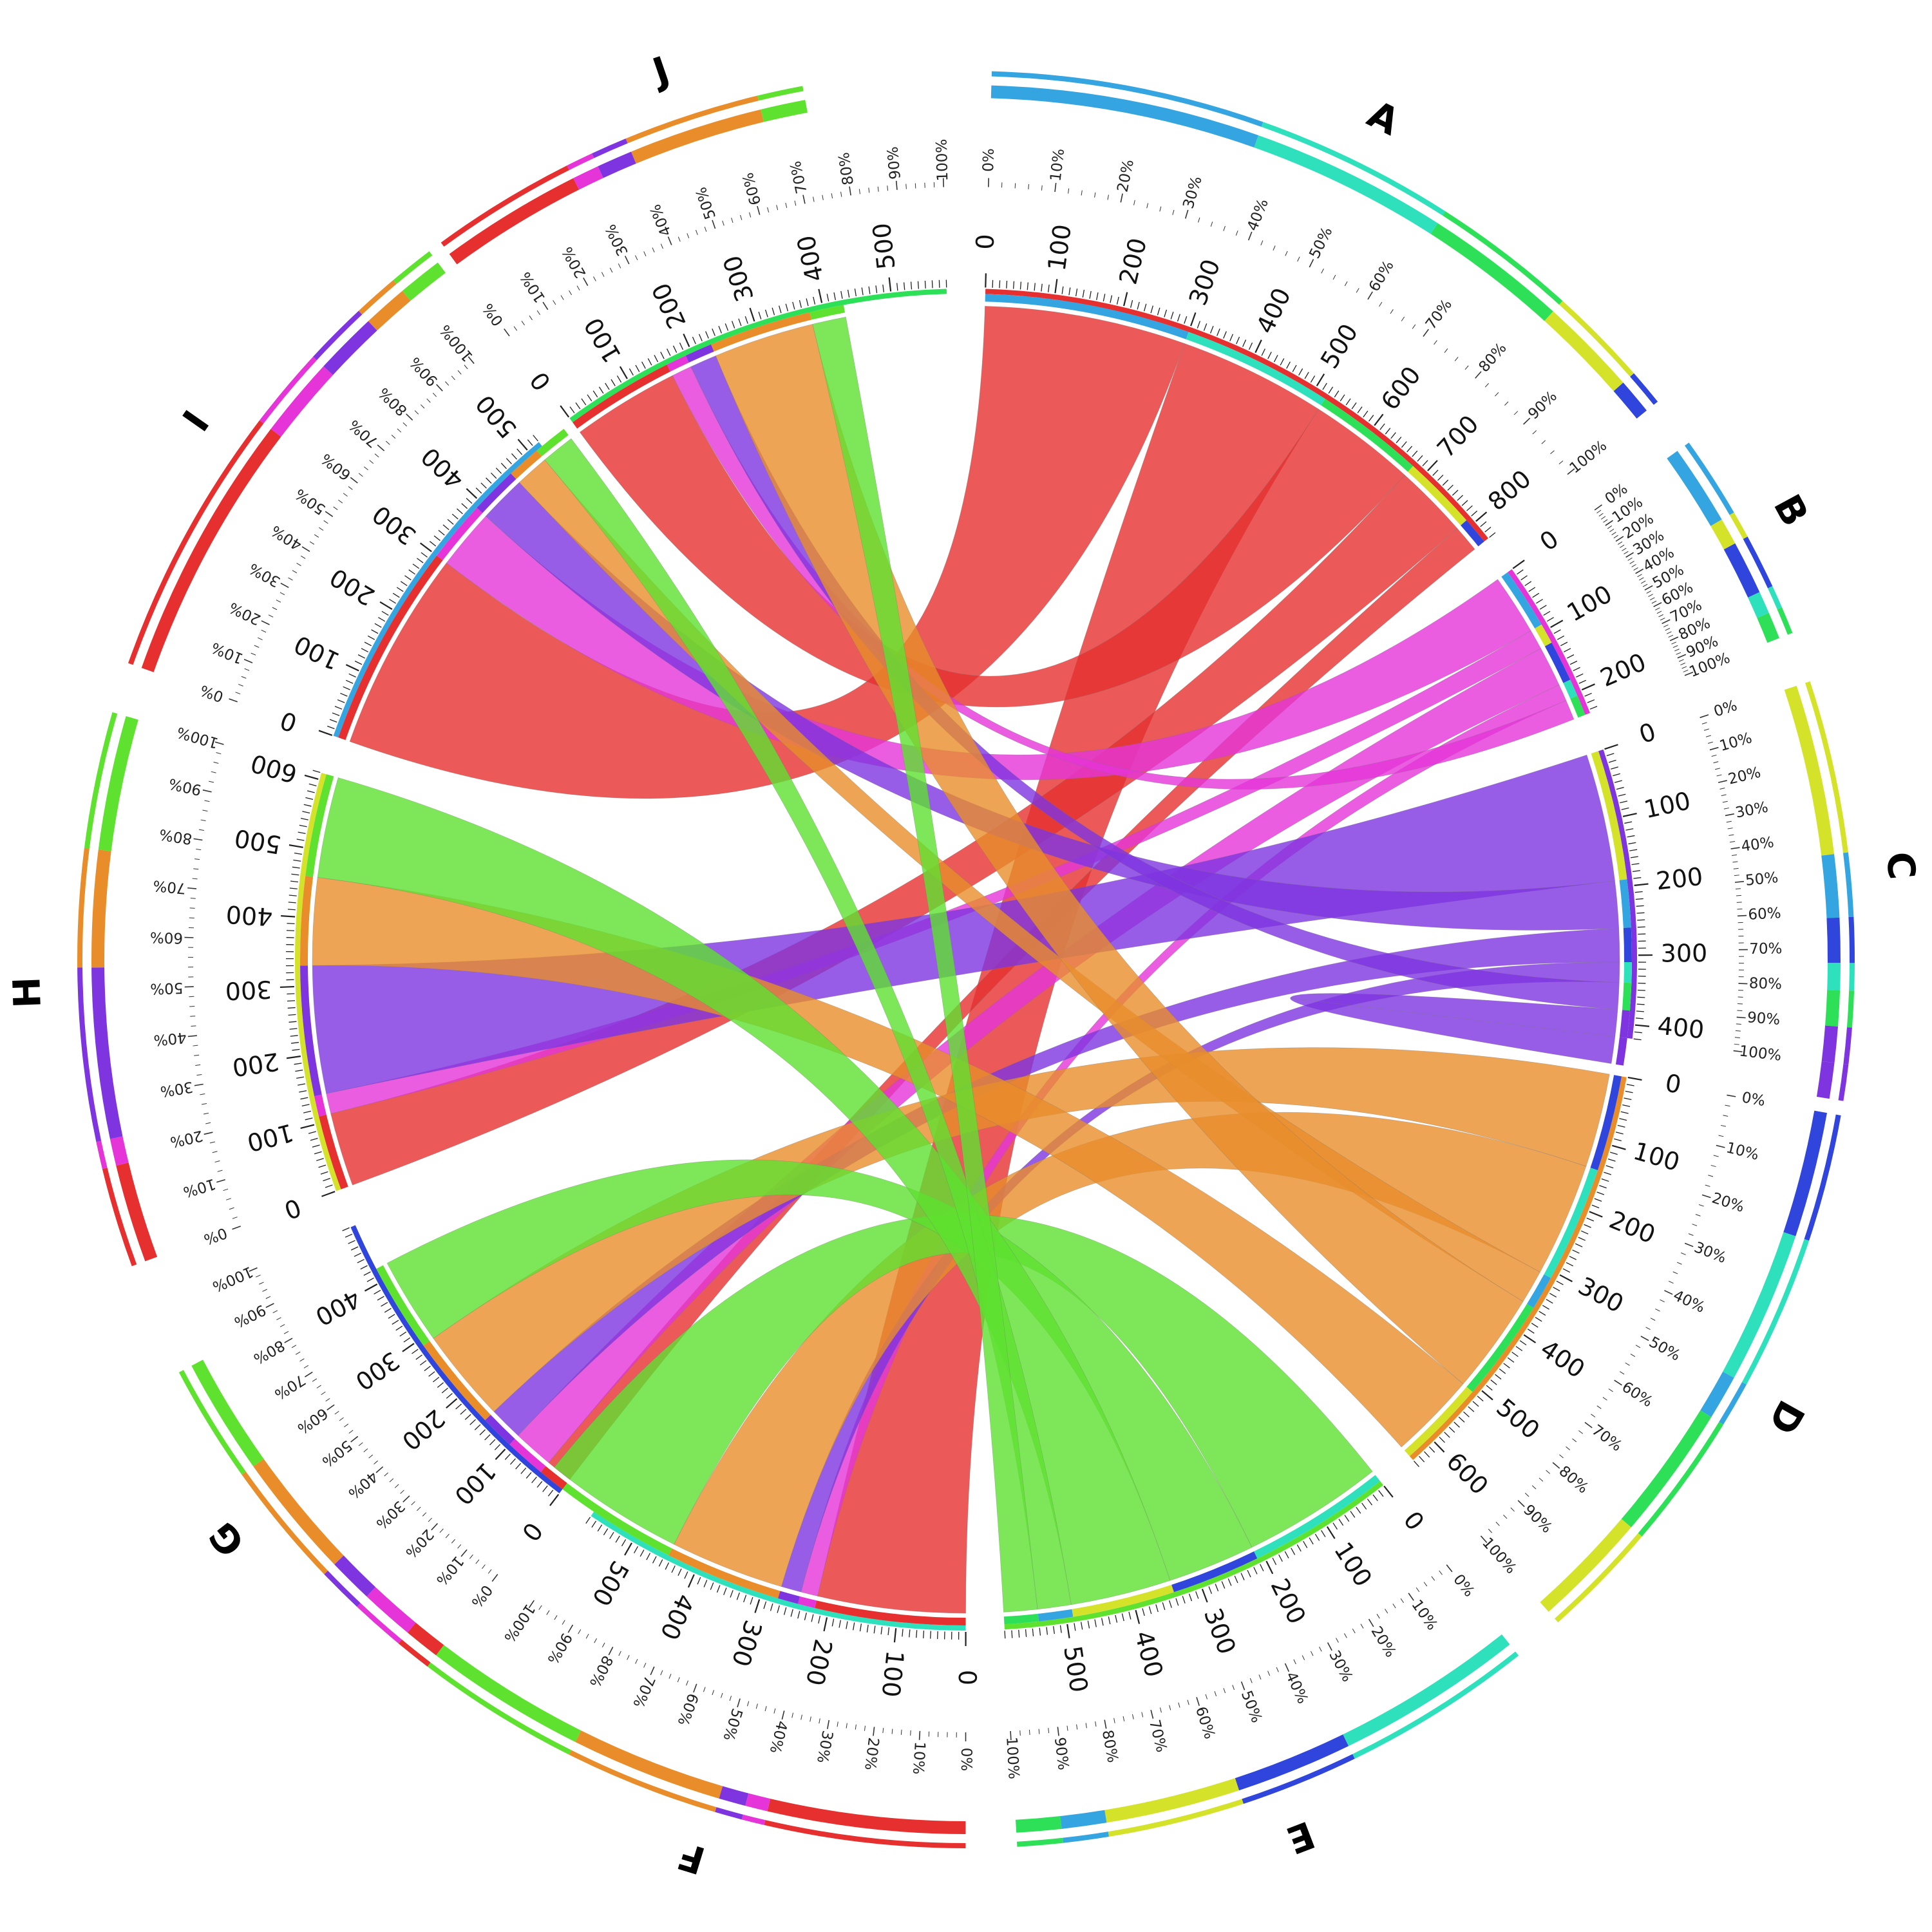 Image resolution: width=1932 pixels, height=1932 pixels. I want to click on segment-G-outer-ring, so click(227, 1413).